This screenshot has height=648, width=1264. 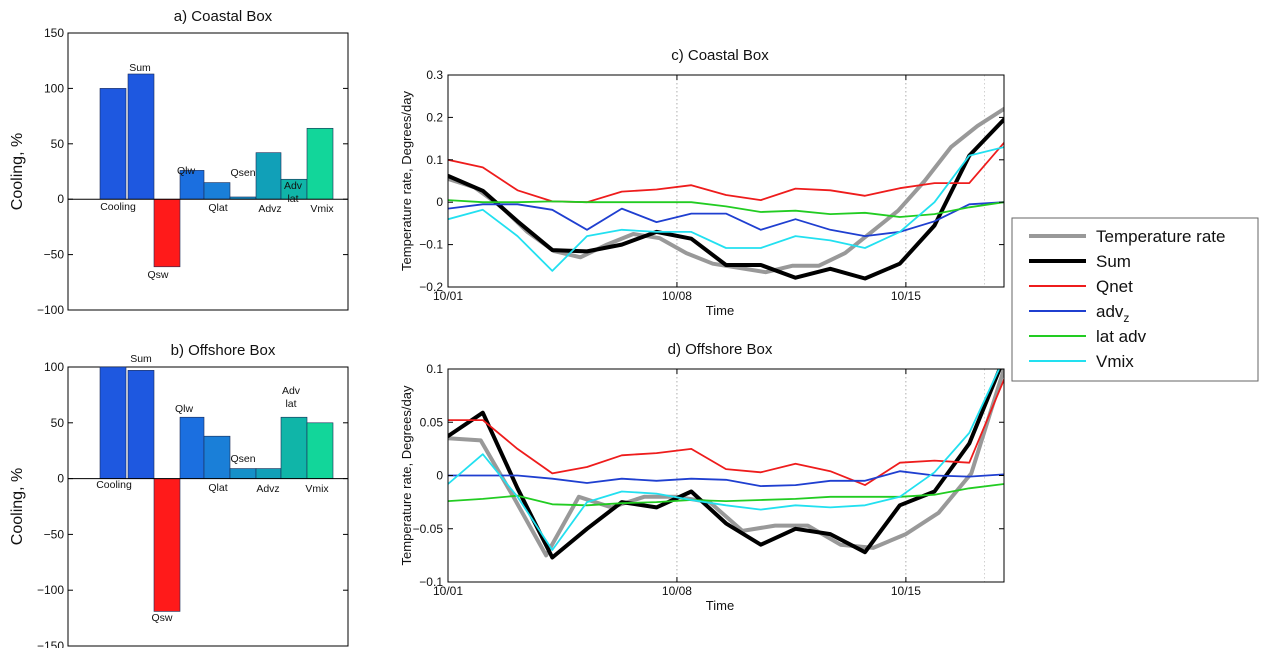 I want to click on y-tick-label: −0.2, so click(x=431, y=287).